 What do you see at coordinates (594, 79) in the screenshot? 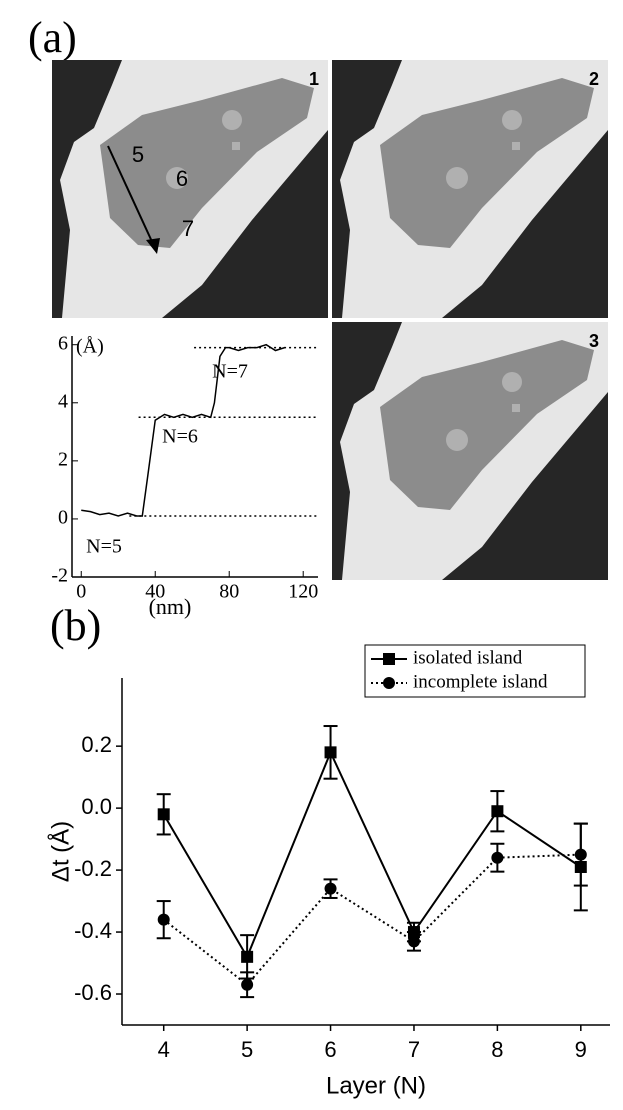
I see `image-label: 2` at bounding box center [594, 79].